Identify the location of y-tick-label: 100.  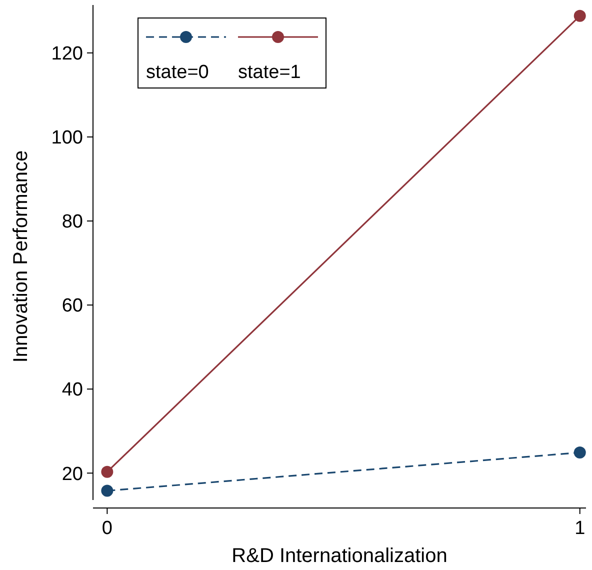
(67, 138).